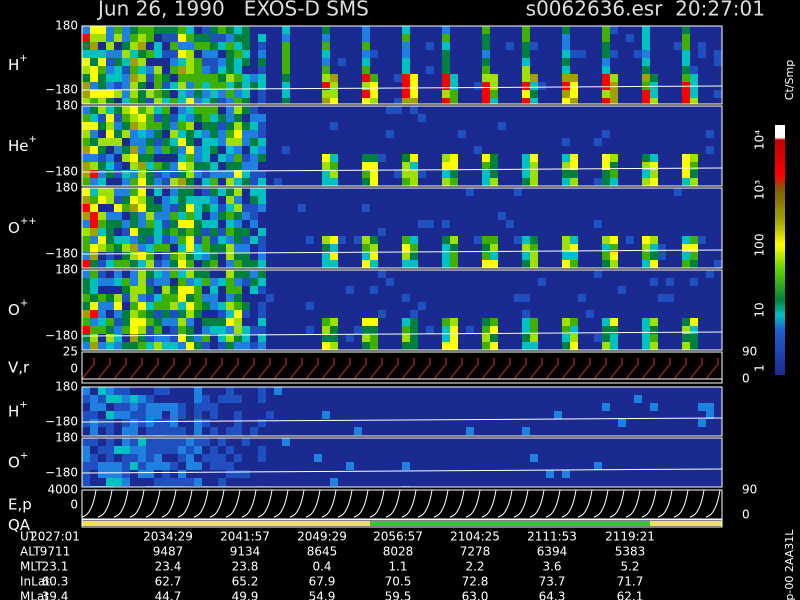 The image size is (800, 600). Describe the element at coordinates (28, 221) in the screenshot. I see `panel-label-charge: ++` at that location.